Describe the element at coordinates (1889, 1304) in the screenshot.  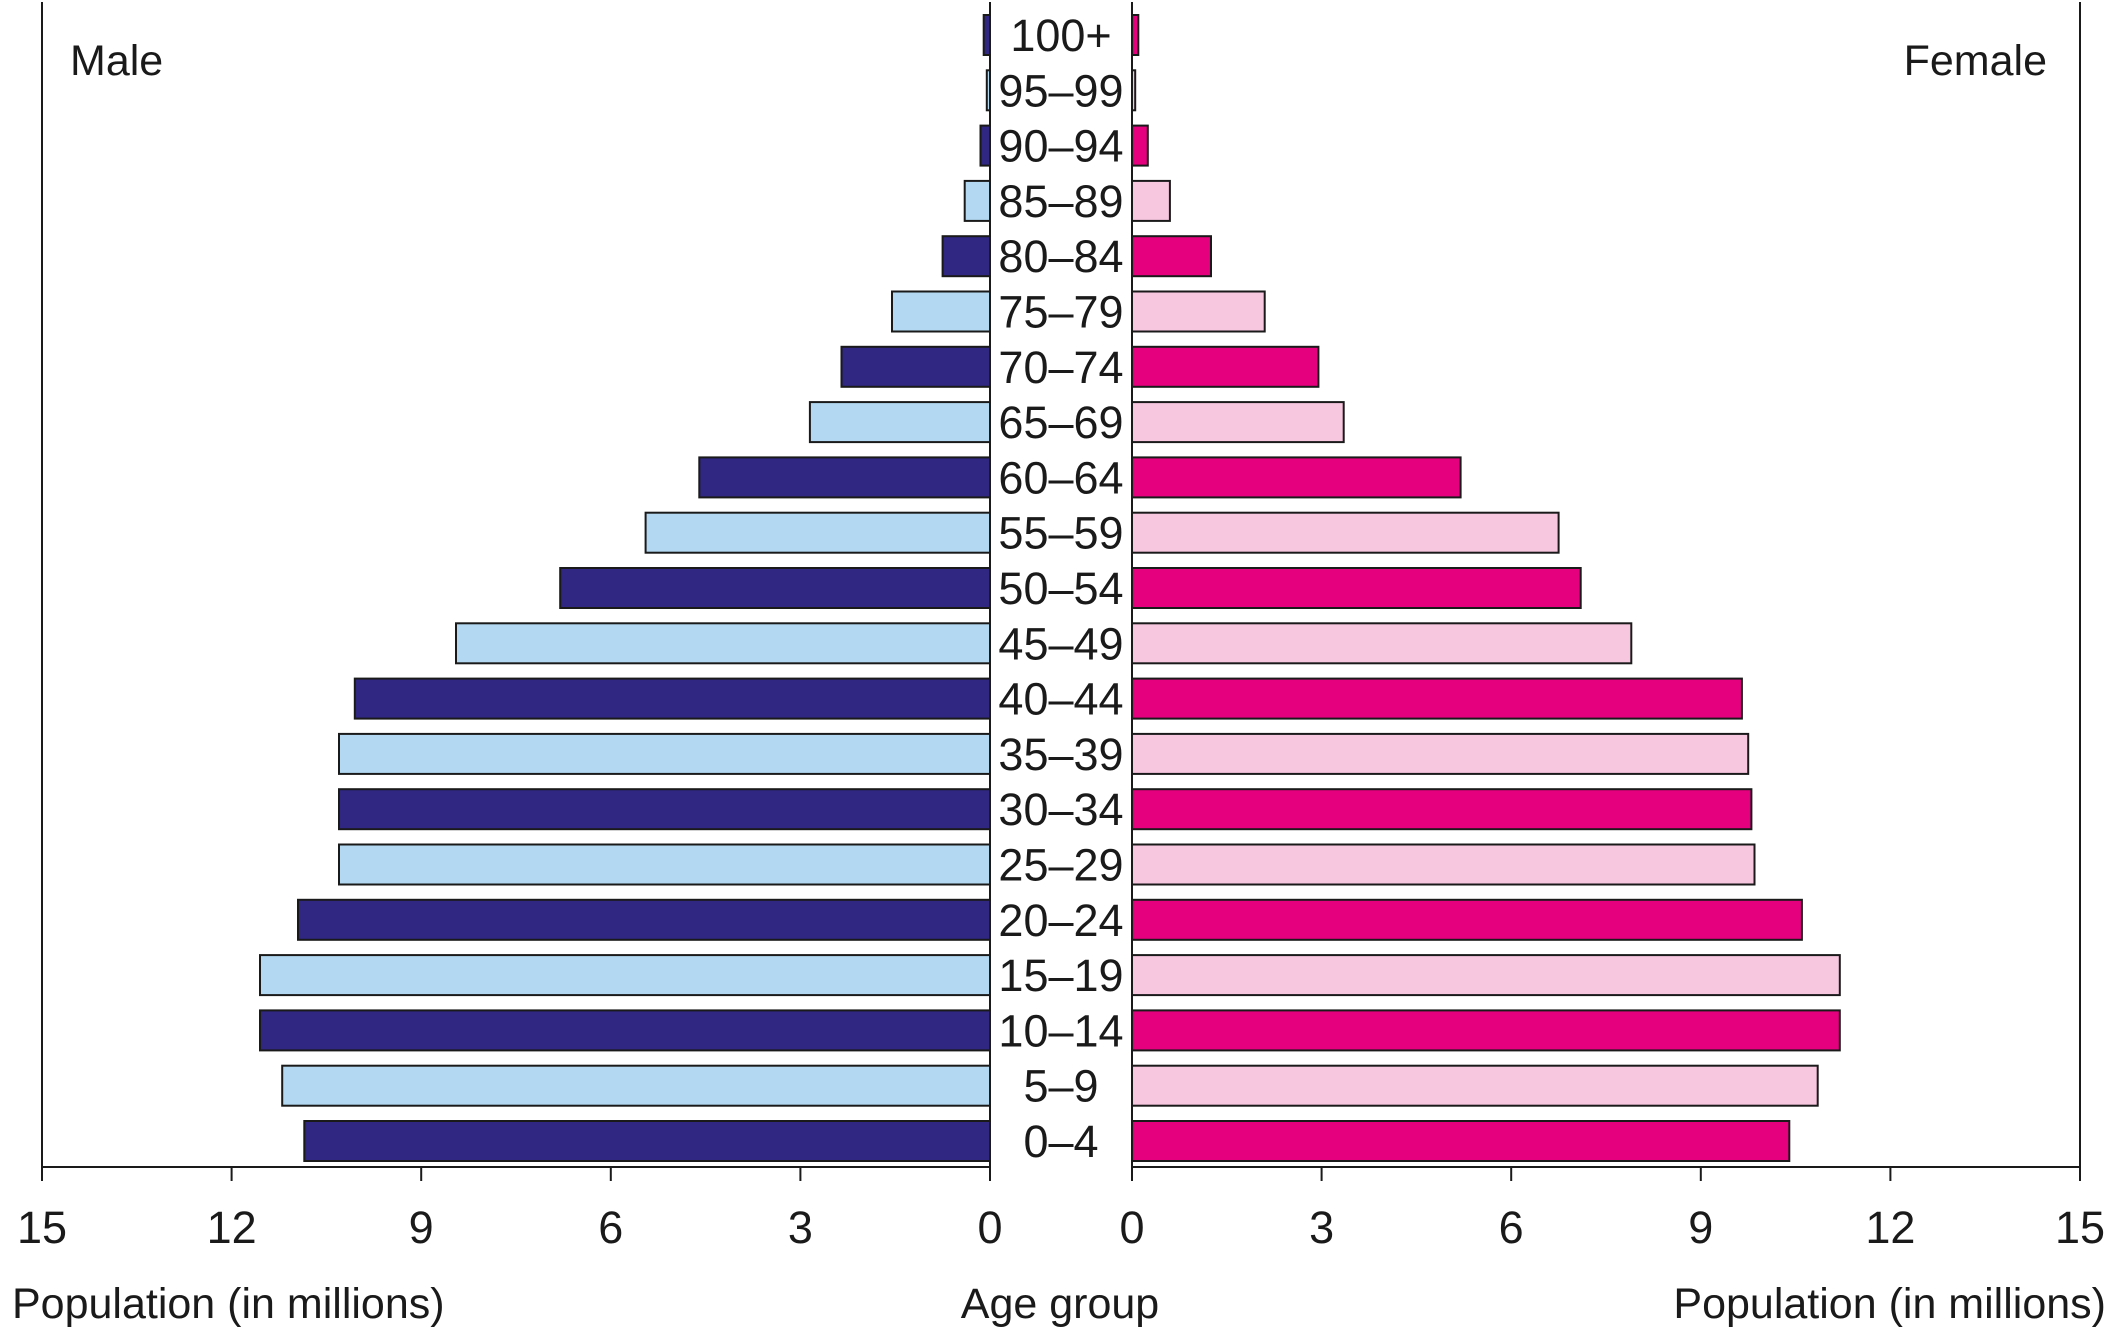
I see `x-axis-title-female: Population (in millions)` at that location.